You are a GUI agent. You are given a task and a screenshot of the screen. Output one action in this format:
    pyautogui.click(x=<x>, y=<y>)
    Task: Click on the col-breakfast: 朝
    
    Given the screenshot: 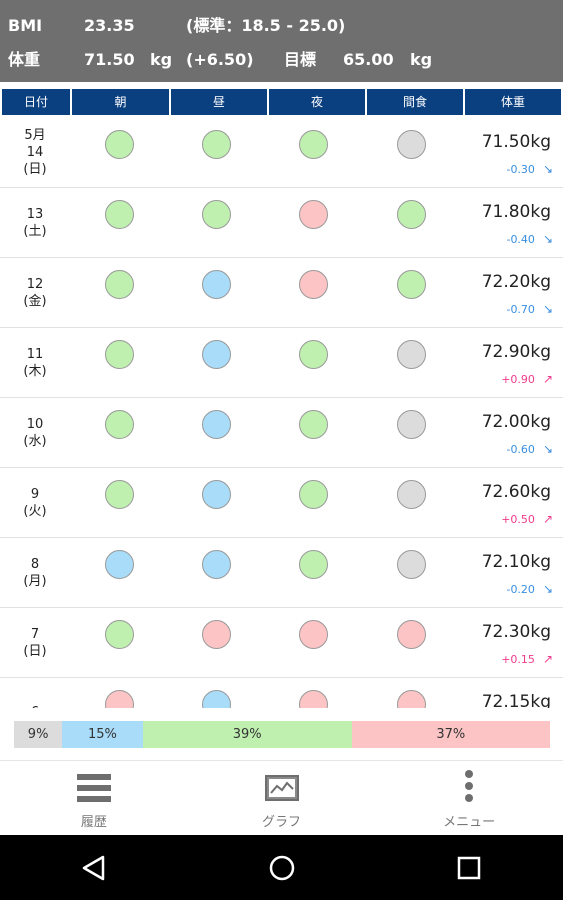 What is the action you would take?
    pyautogui.click(x=120, y=102)
    